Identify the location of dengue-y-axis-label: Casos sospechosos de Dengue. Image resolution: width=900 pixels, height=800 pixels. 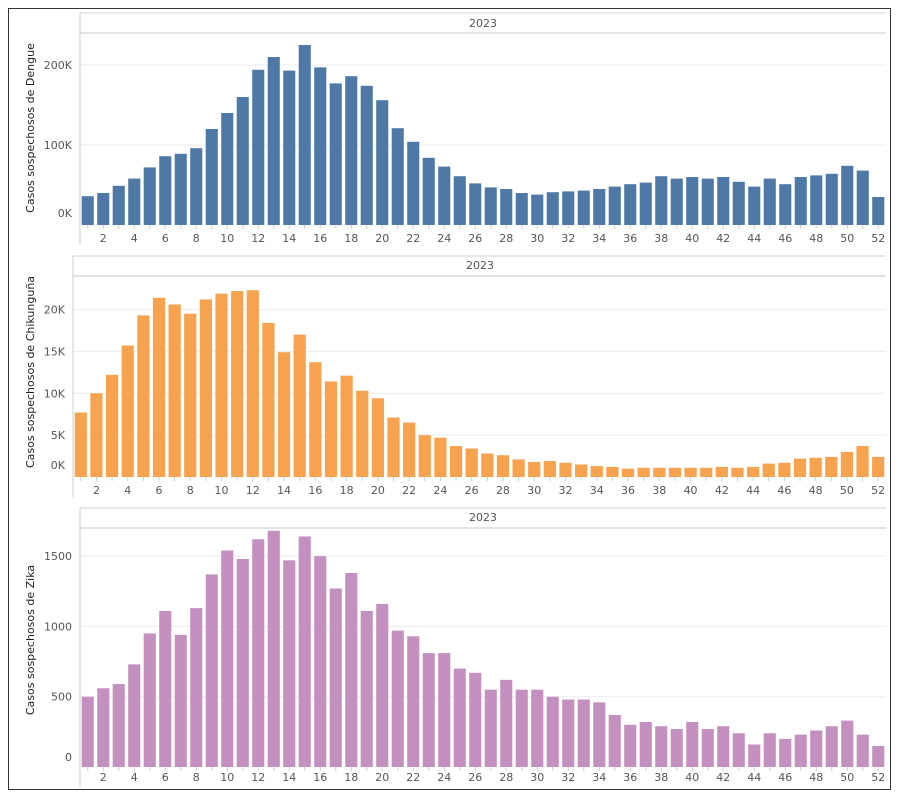
(30, 128).